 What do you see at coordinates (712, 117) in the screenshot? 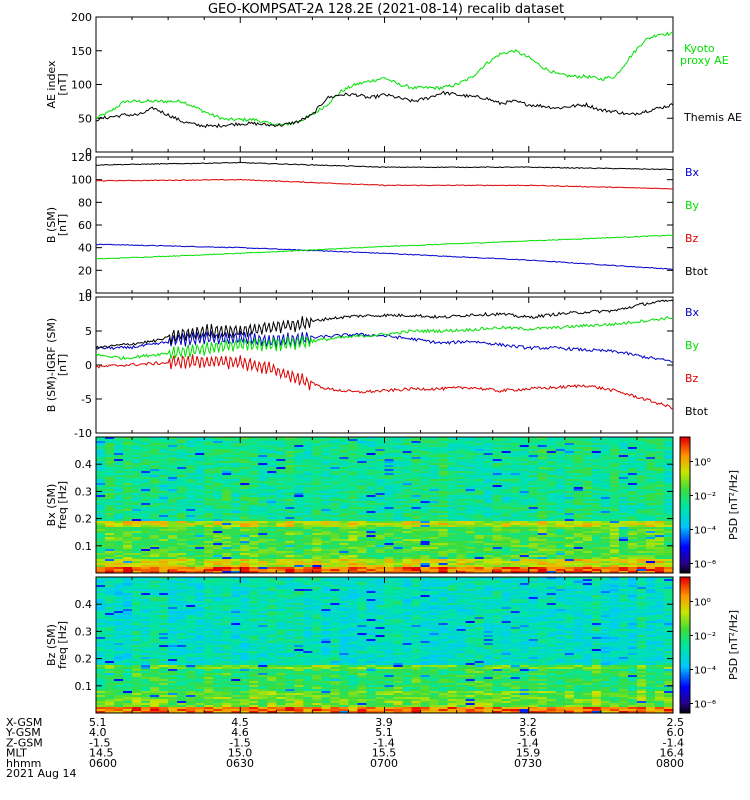
I see `legend-themis: Themis AE` at bounding box center [712, 117].